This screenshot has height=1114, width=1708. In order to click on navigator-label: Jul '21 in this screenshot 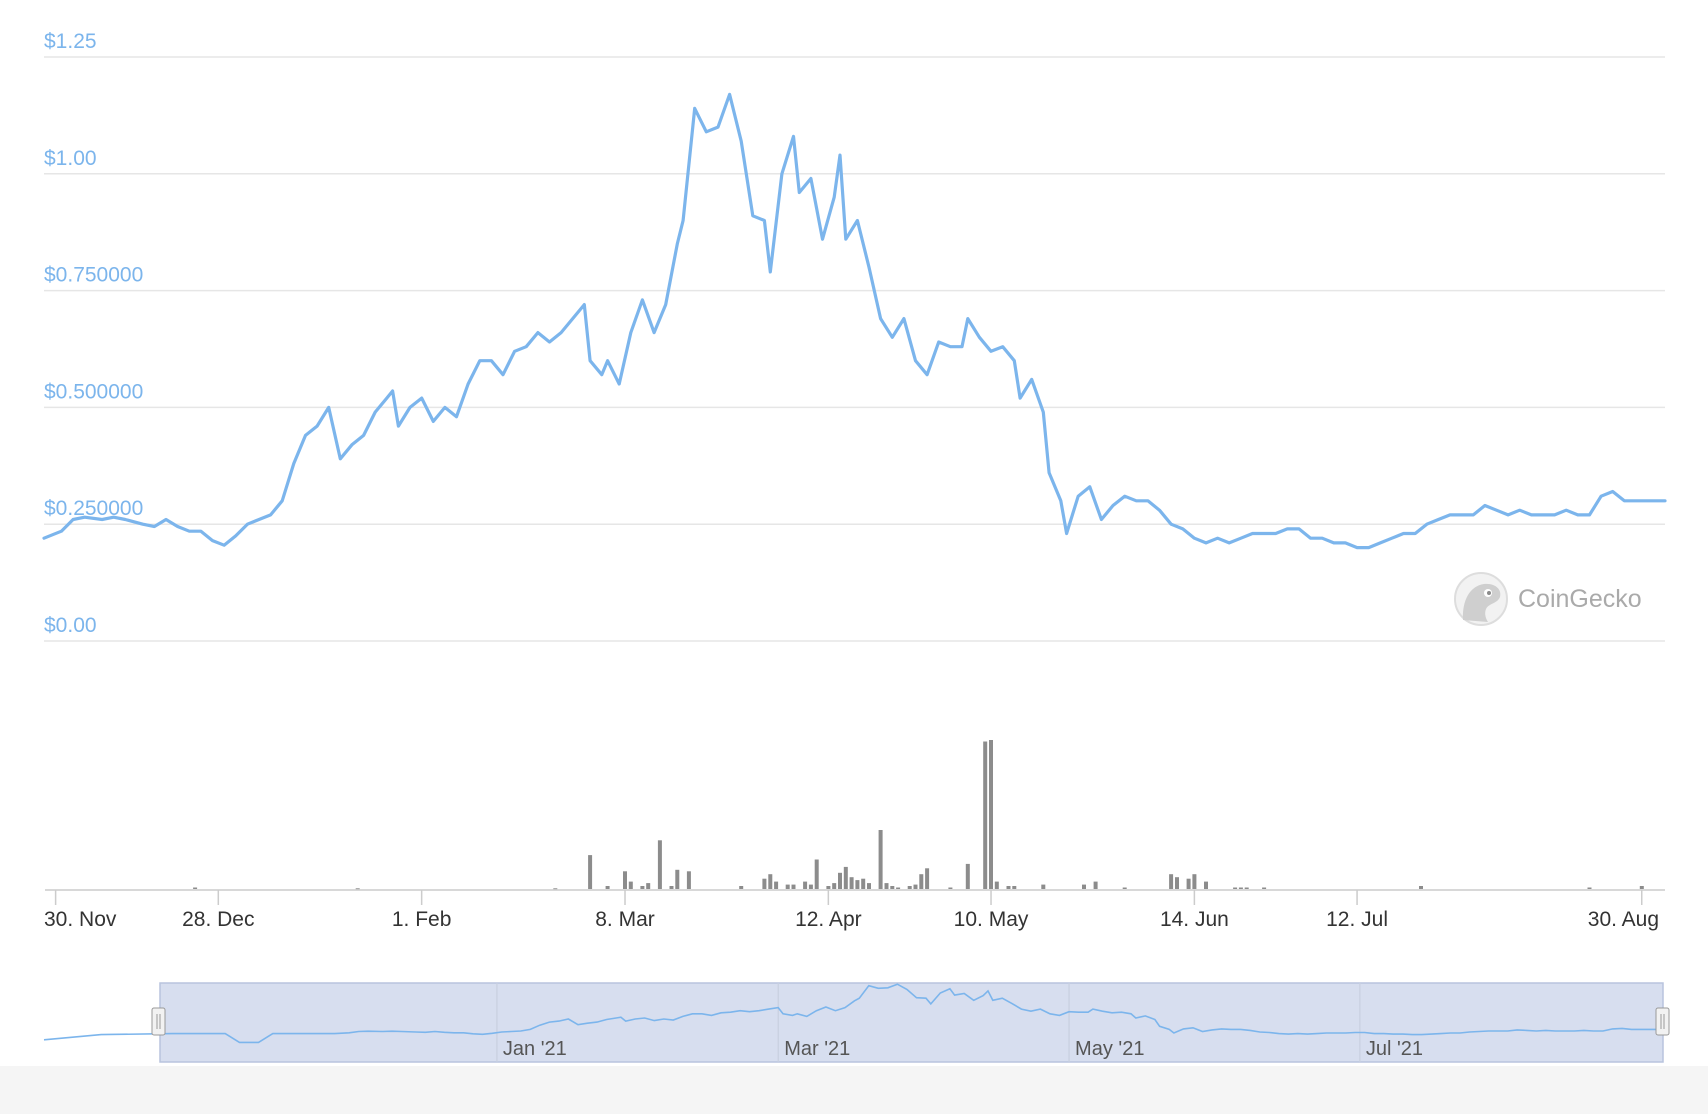, I will do `click(1394, 1049)`.